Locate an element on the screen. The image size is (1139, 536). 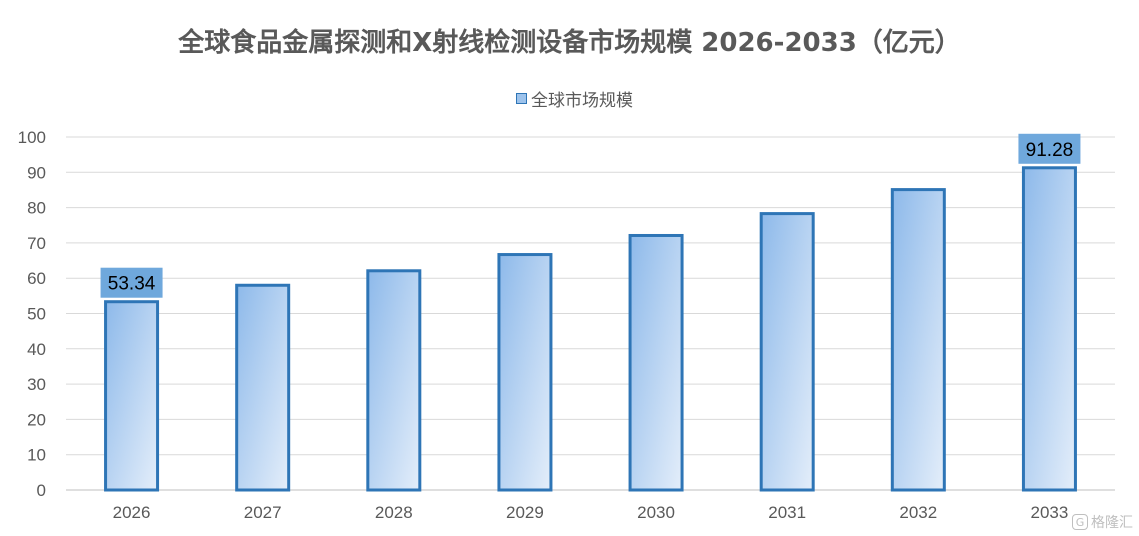
watermark: G 格隆汇 is located at coordinates (1102, 522).